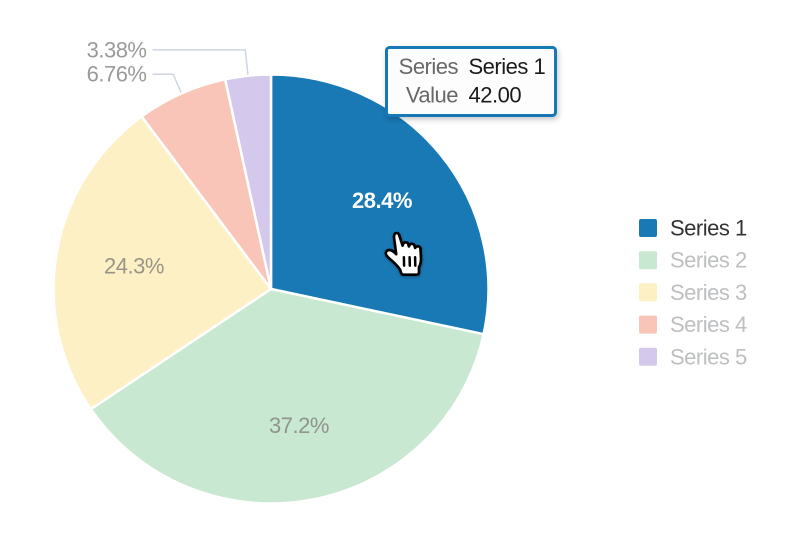 The width and height of the screenshot is (791, 542). I want to click on svg-text: 42.00, so click(495, 95).